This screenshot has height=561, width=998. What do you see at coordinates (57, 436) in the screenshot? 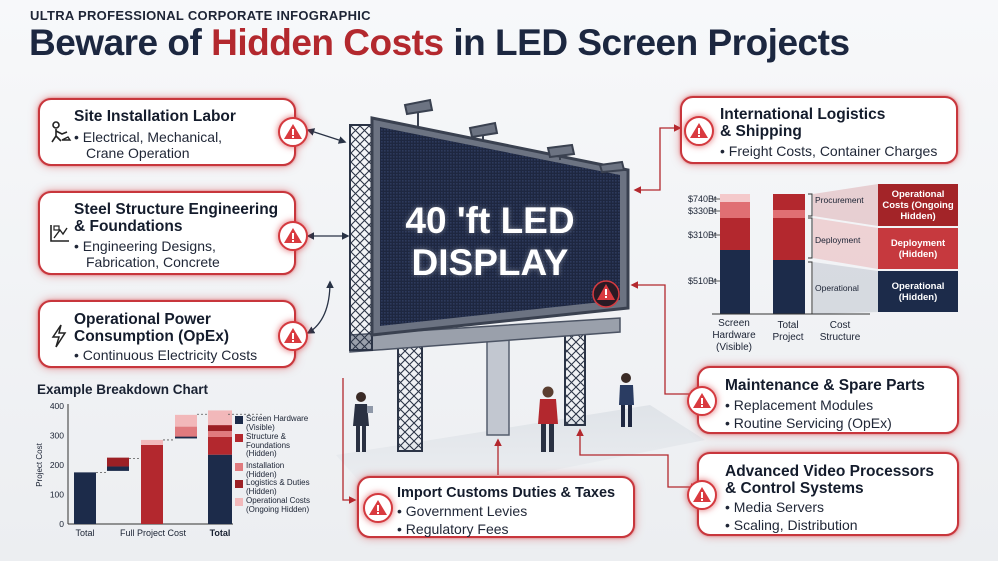
I see `y-tick-label: 300` at bounding box center [57, 436].